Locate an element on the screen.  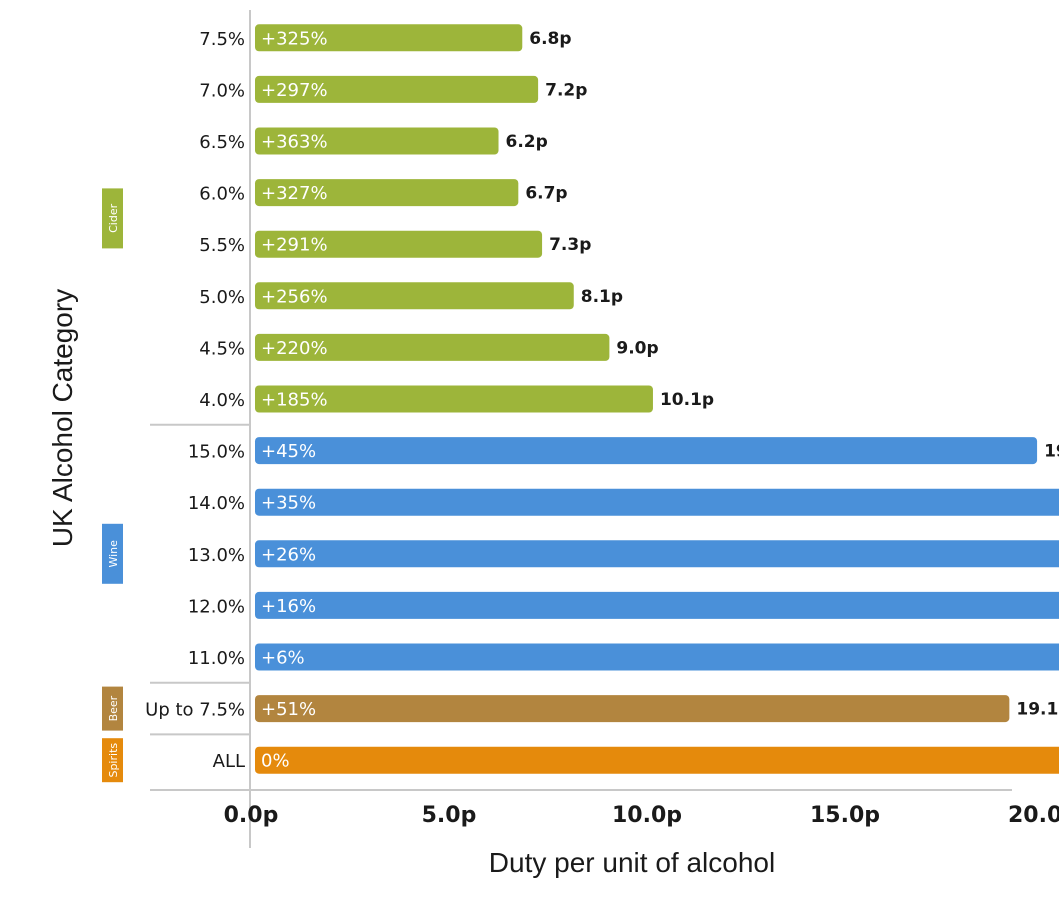
bar-value-label: 19.8p is located at coordinates (1051, 452).